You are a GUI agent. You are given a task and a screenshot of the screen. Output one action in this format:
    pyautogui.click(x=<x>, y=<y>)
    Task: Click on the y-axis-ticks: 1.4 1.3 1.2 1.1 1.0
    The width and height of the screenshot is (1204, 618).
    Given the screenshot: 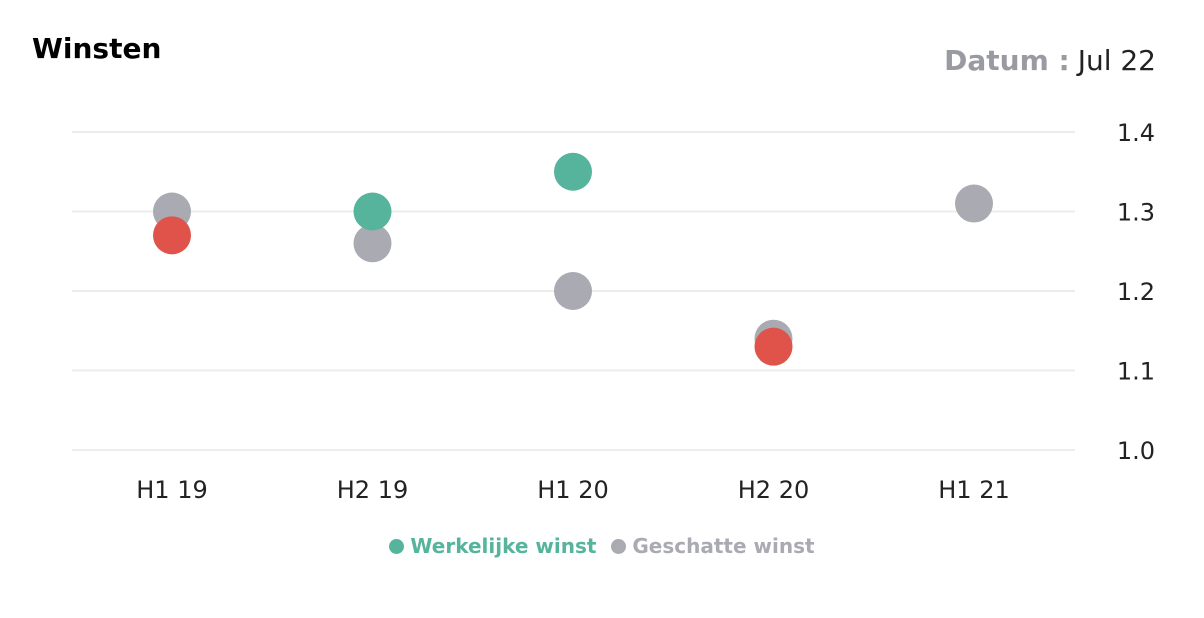 What is the action you would take?
    pyautogui.click(x=1136, y=292)
    